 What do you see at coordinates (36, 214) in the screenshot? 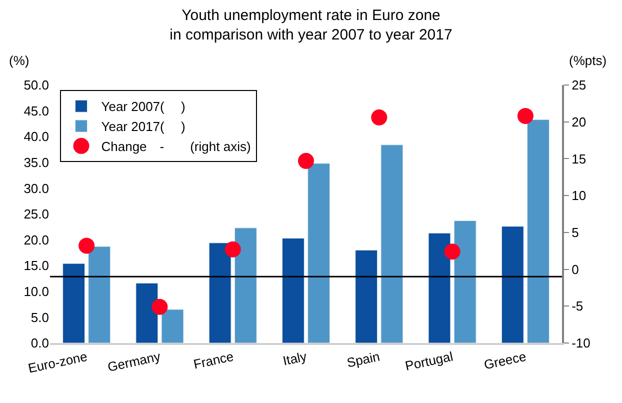
I see `y-tick-label: 25.0` at bounding box center [36, 214].